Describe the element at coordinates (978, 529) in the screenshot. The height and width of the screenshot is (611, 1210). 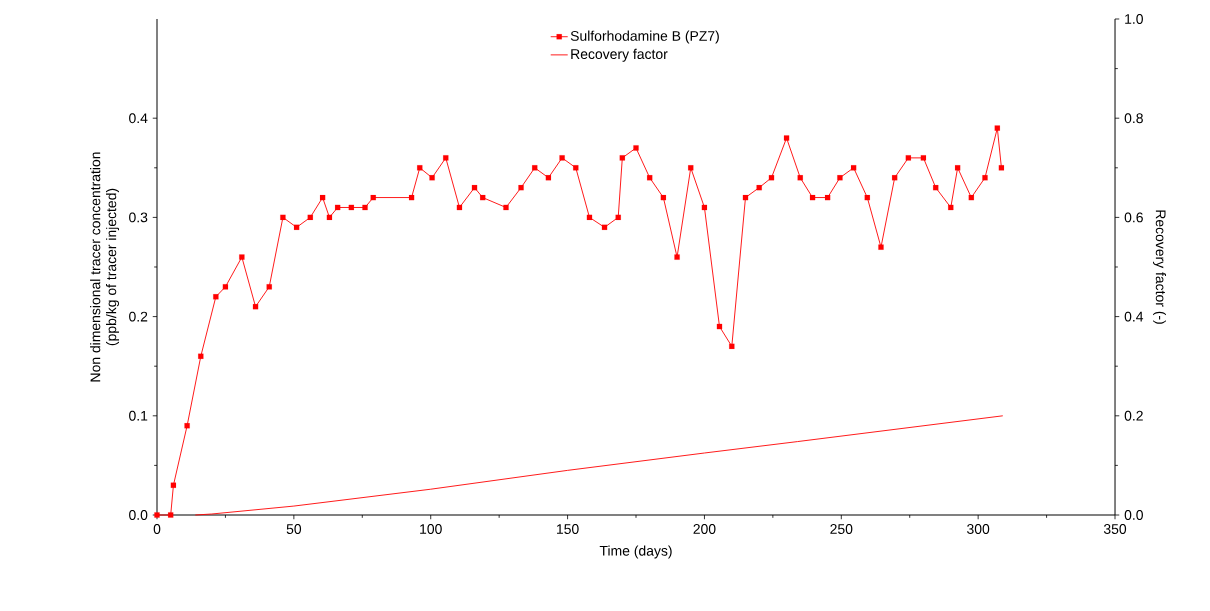
I see `x-tick-label: 300` at that location.